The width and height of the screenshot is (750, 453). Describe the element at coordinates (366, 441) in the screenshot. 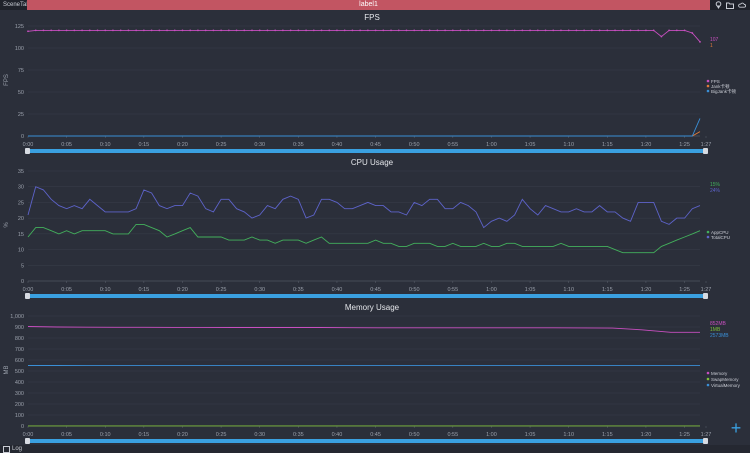

I see `memory-time-scrollbar` at that location.